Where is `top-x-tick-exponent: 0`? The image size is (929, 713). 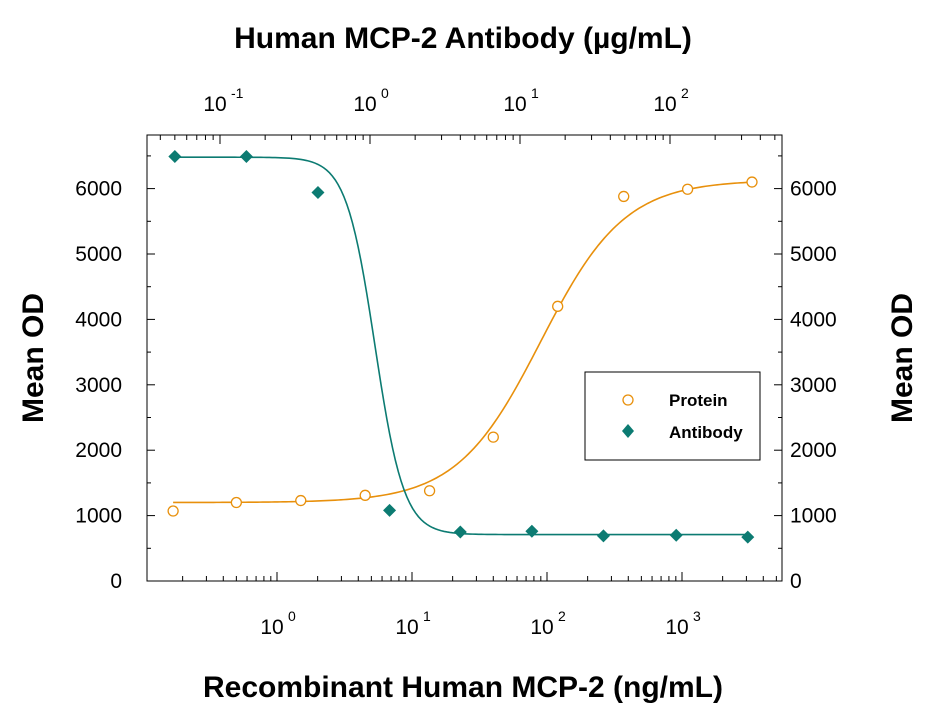 top-x-tick-exponent: 0 is located at coordinates (385, 93).